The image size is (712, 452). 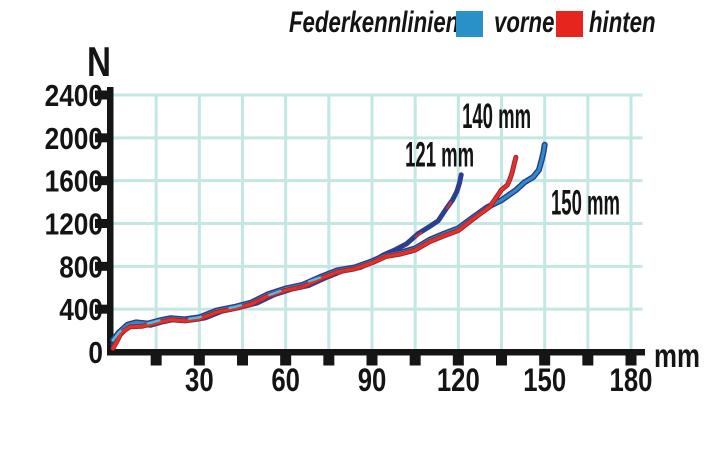 I want to click on x-tick-label: 90, so click(x=372, y=380).